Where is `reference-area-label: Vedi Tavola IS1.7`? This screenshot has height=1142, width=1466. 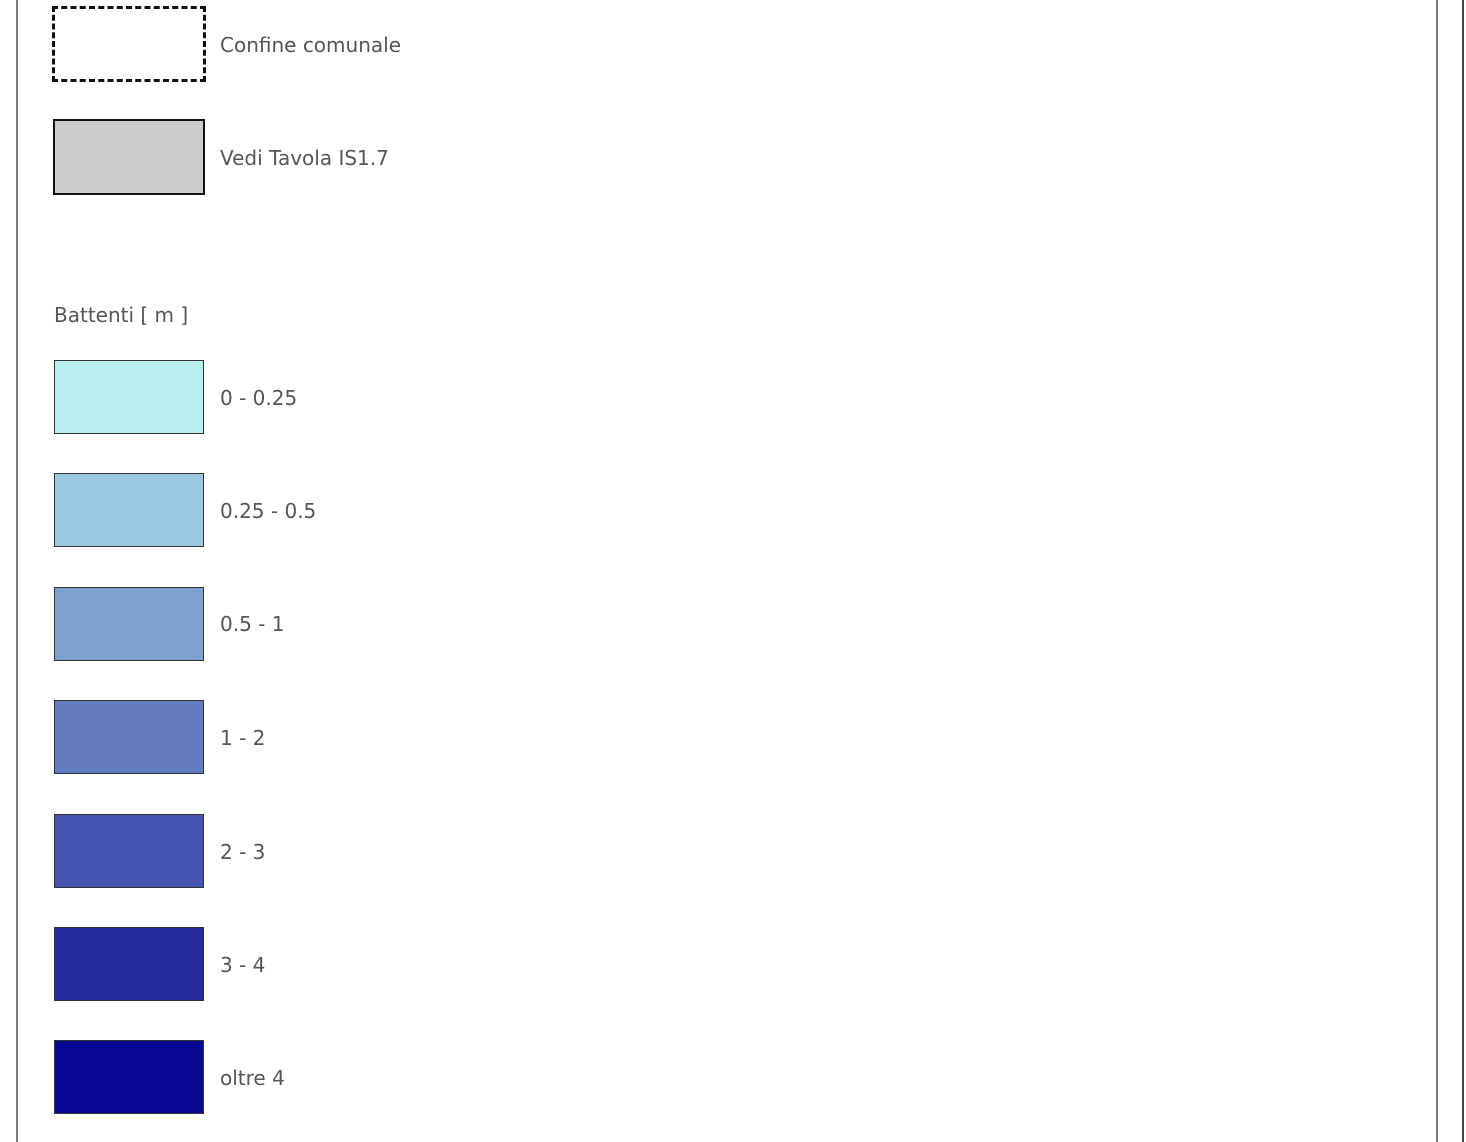
reference-area-label: Vedi Tavola IS1.7 is located at coordinates (304, 158).